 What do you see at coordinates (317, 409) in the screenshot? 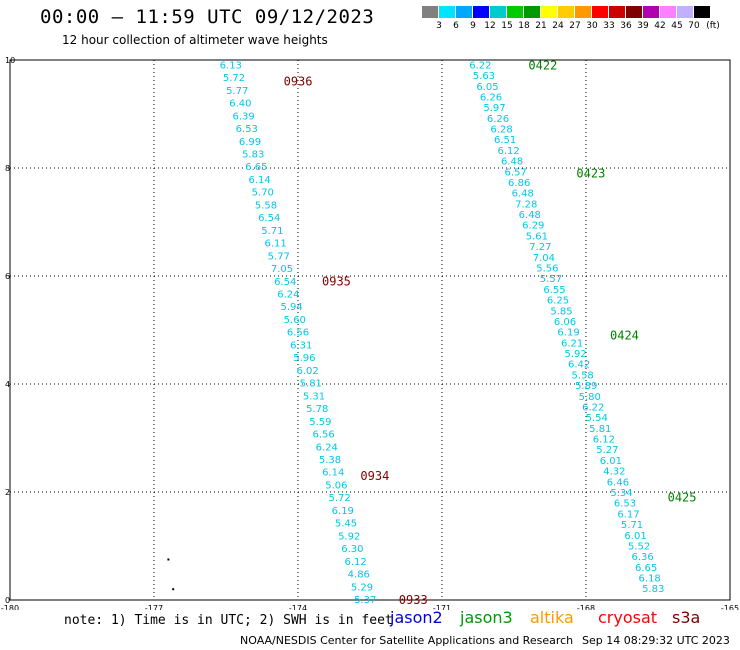
I see `wave-height-value: 5.78` at bounding box center [317, 409].